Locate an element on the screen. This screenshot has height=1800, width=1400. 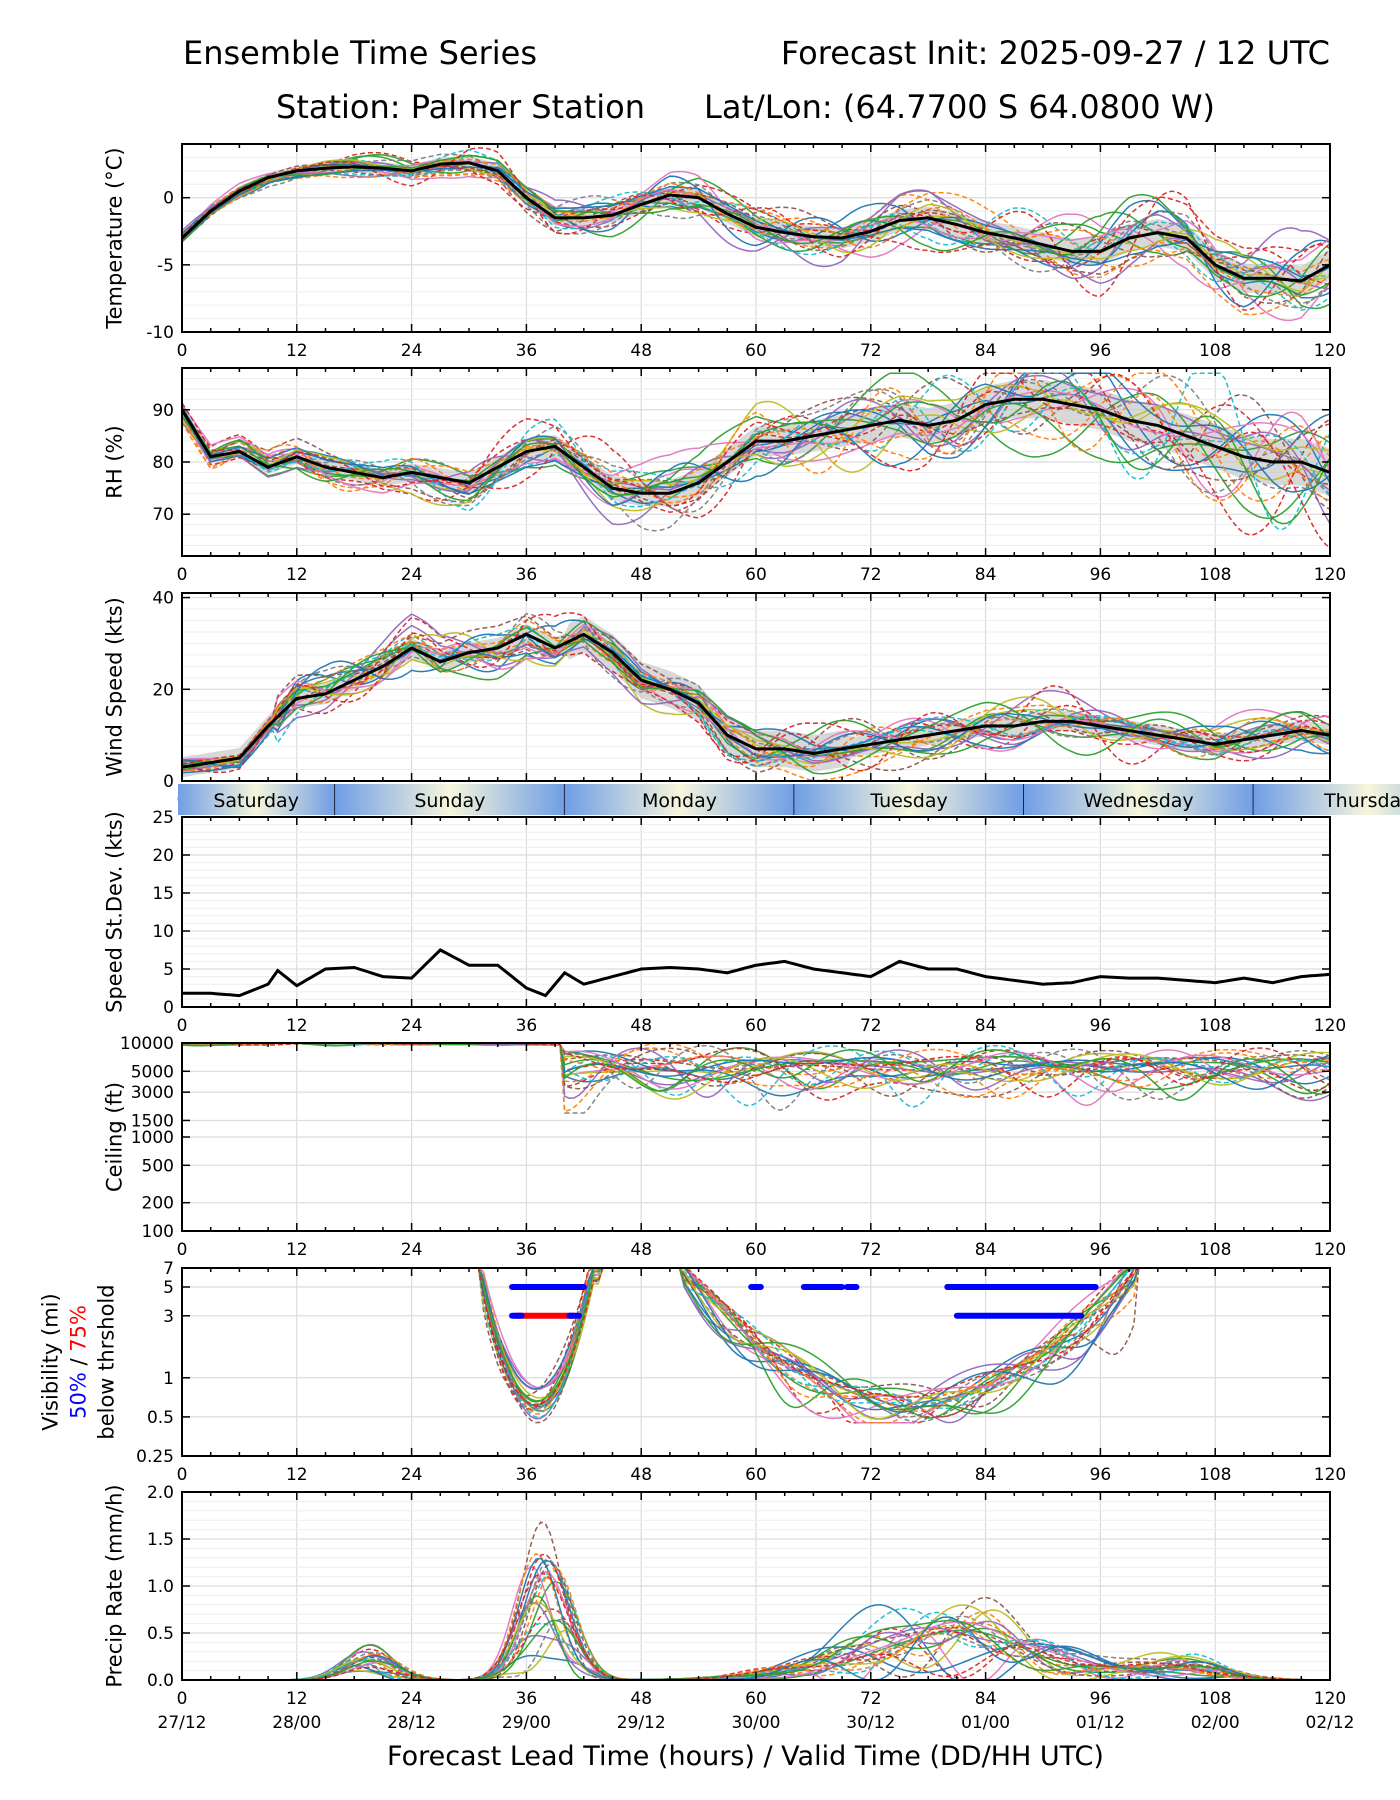
y-tick-label: 5 is located at coordinates (168, 1288).